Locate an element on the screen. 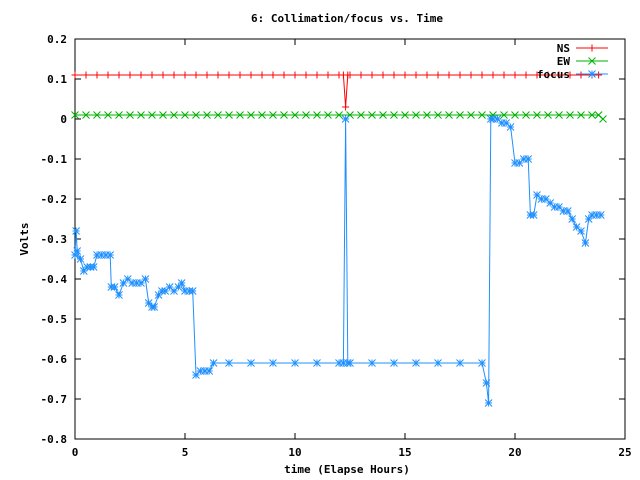  x-tick-label: 20 is located at coordinates (514, 452).